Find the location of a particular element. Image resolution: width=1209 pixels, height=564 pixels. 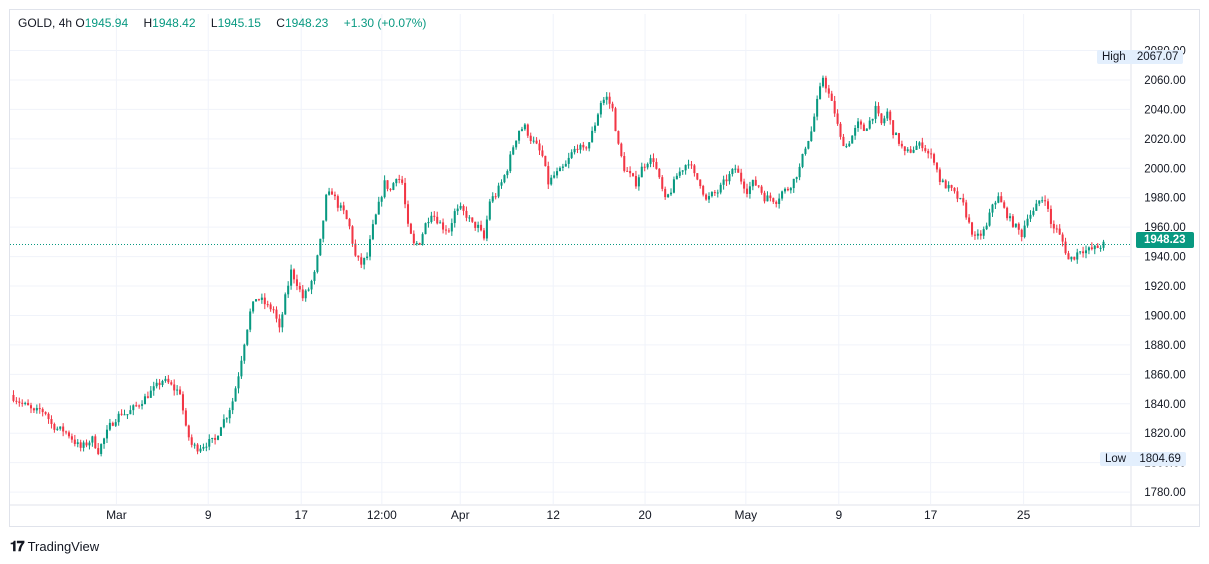

y-tick-label: 1920.00 is located at coordinates (1165, 287).